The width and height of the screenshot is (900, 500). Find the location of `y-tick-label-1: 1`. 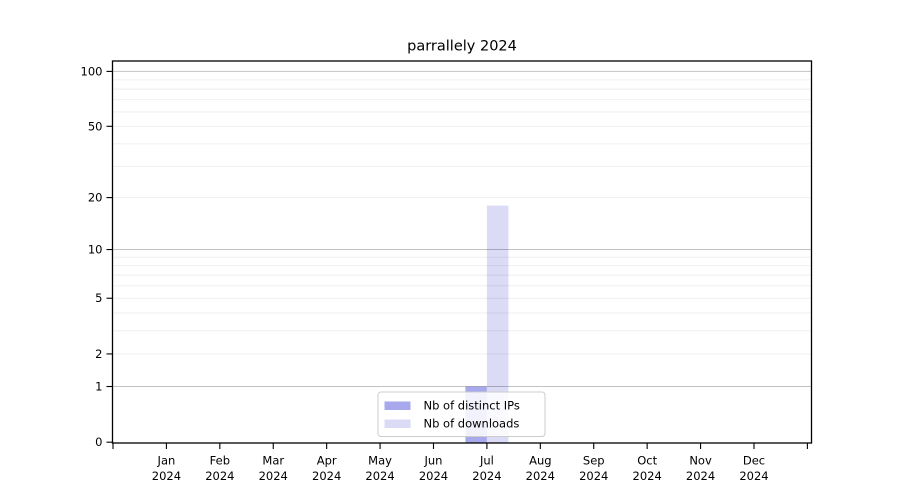

y-tick-label-1: 1 is located at coordinates (98, 387).